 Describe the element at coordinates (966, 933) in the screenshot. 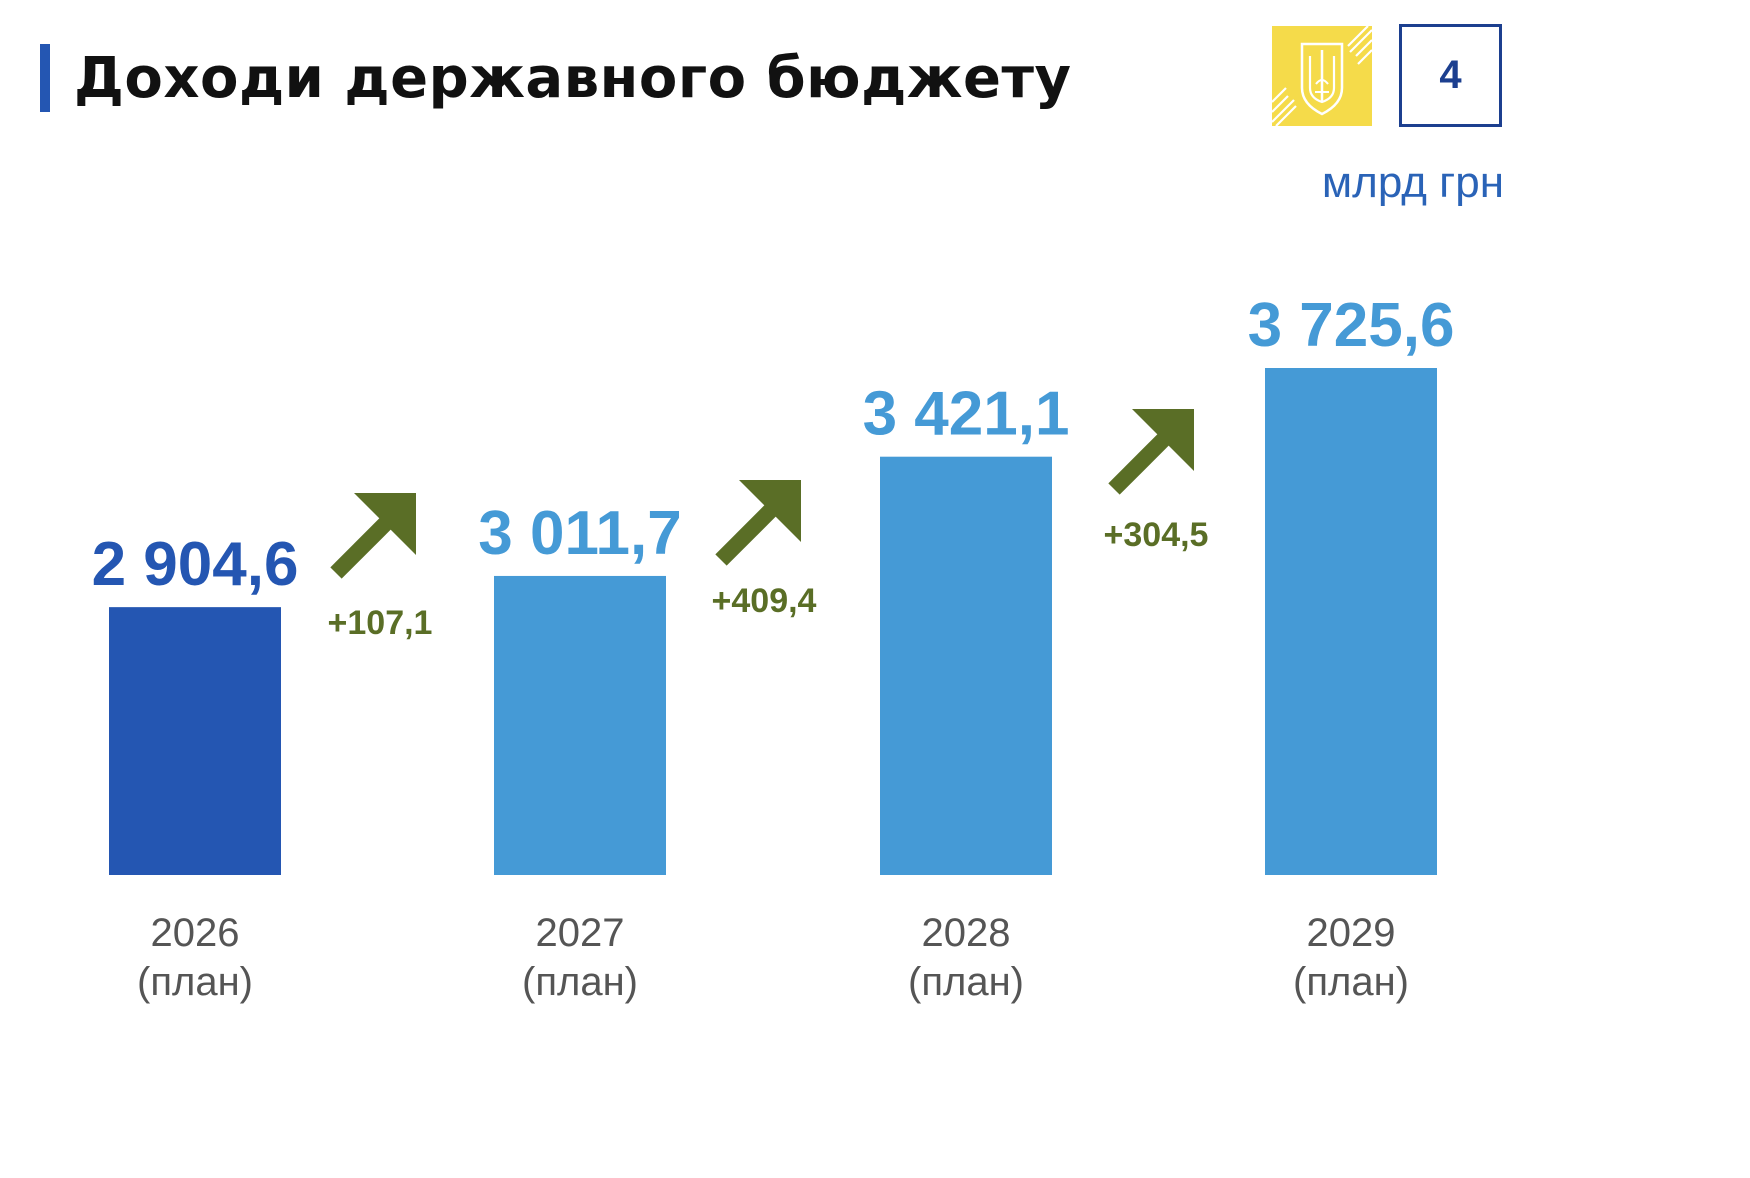

I see `category-label-2028: 2028` at that location.